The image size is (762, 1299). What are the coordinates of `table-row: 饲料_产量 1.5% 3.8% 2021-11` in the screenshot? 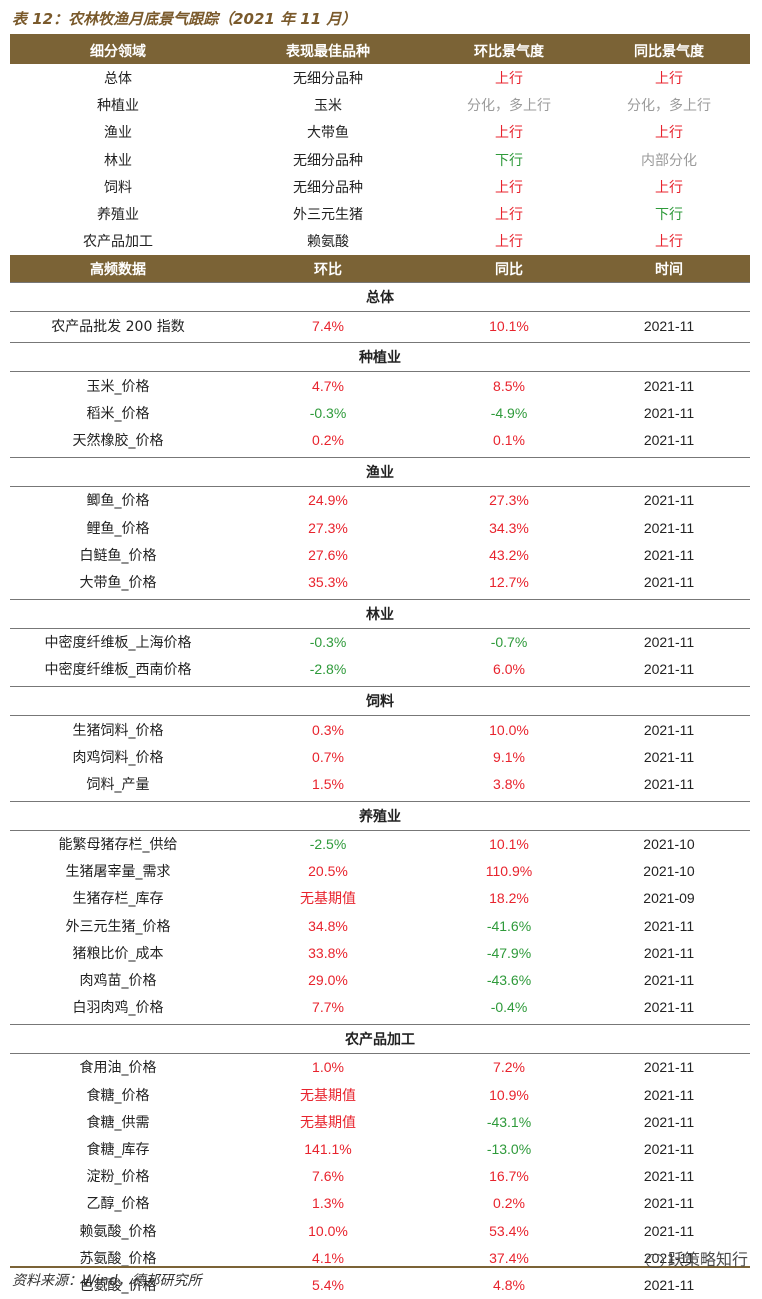 It's located at (380, 783).